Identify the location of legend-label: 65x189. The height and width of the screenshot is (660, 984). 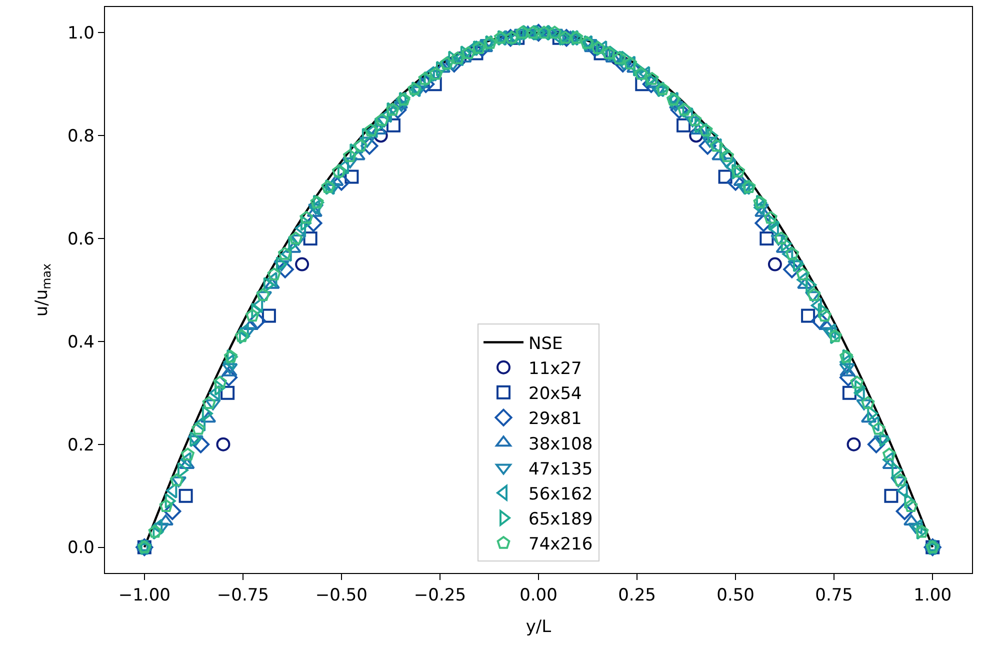
(560, 520).